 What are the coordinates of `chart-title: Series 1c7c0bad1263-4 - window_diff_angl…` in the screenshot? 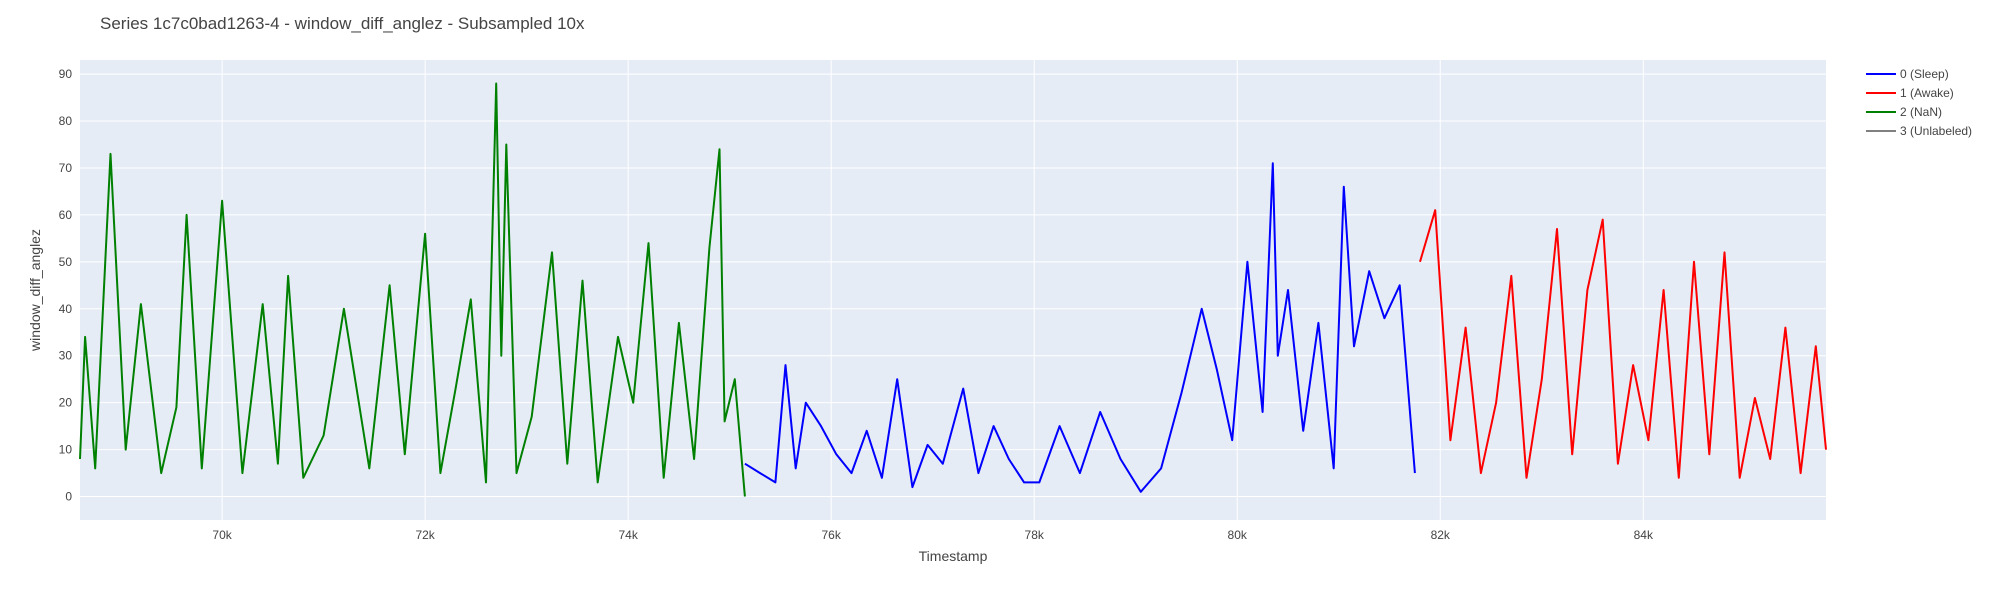 It's located at (342, 23).